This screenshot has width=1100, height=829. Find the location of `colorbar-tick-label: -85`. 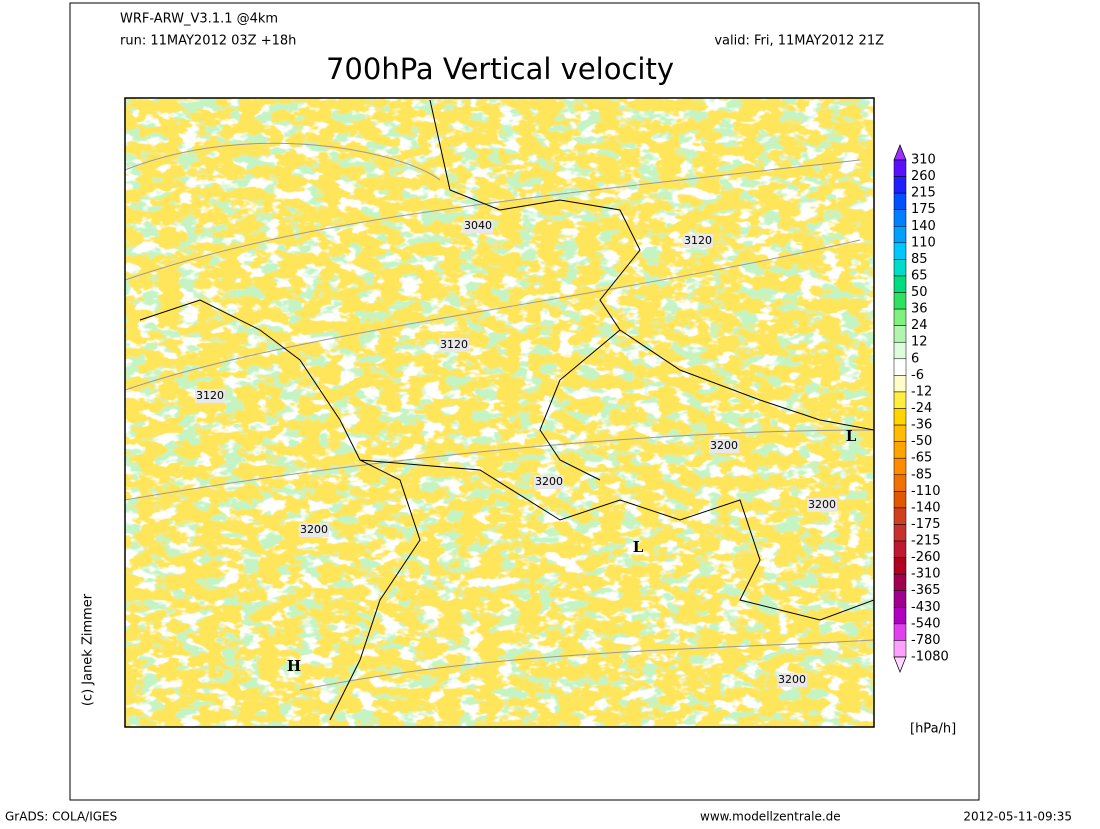

colorbar-tick-label: -85 is located at coordinates (921, 474).